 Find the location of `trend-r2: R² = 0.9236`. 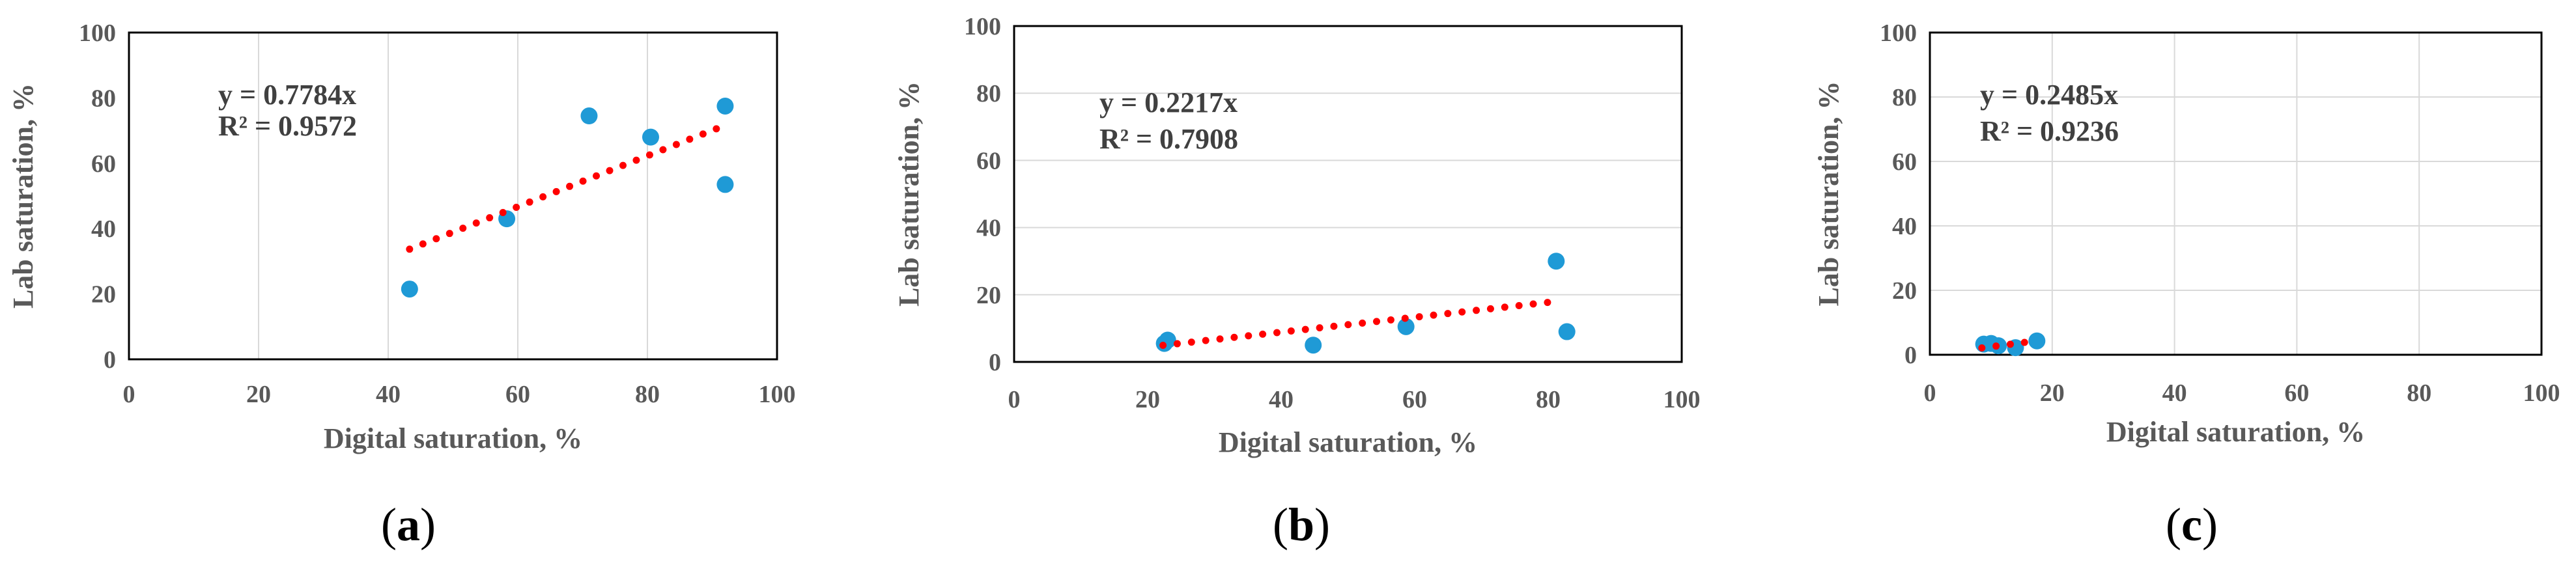

trend-r2: R² = 0.9236 is located at coordinates (2049, 131).